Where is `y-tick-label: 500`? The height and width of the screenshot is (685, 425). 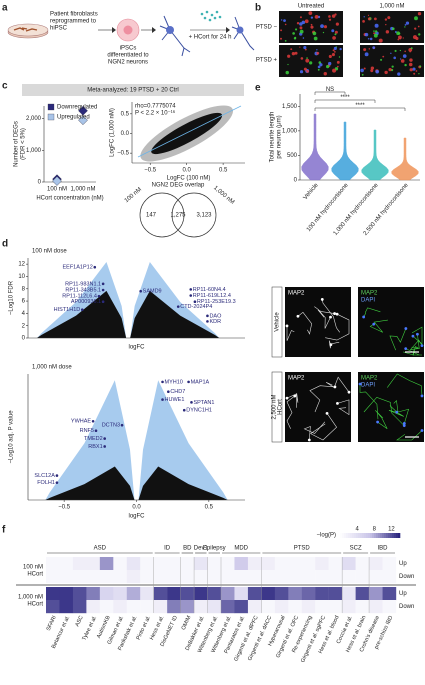 y-tick-label: 500 is located at coordinates (292, 156).